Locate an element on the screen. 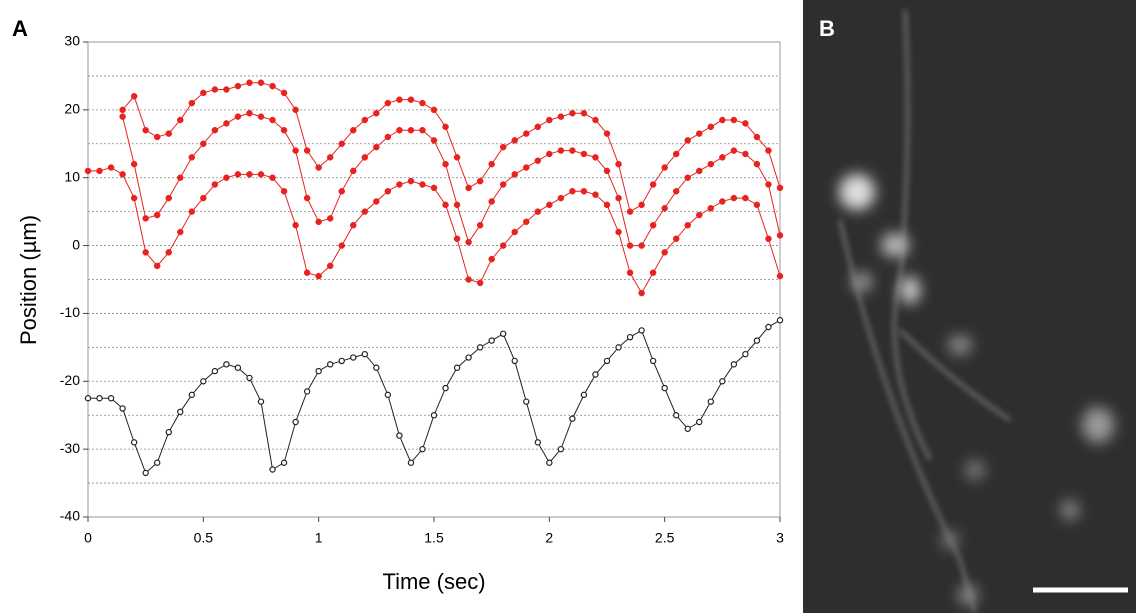 The image size is (1136, 613). panel-label: A is located at coordinates (20, 28).